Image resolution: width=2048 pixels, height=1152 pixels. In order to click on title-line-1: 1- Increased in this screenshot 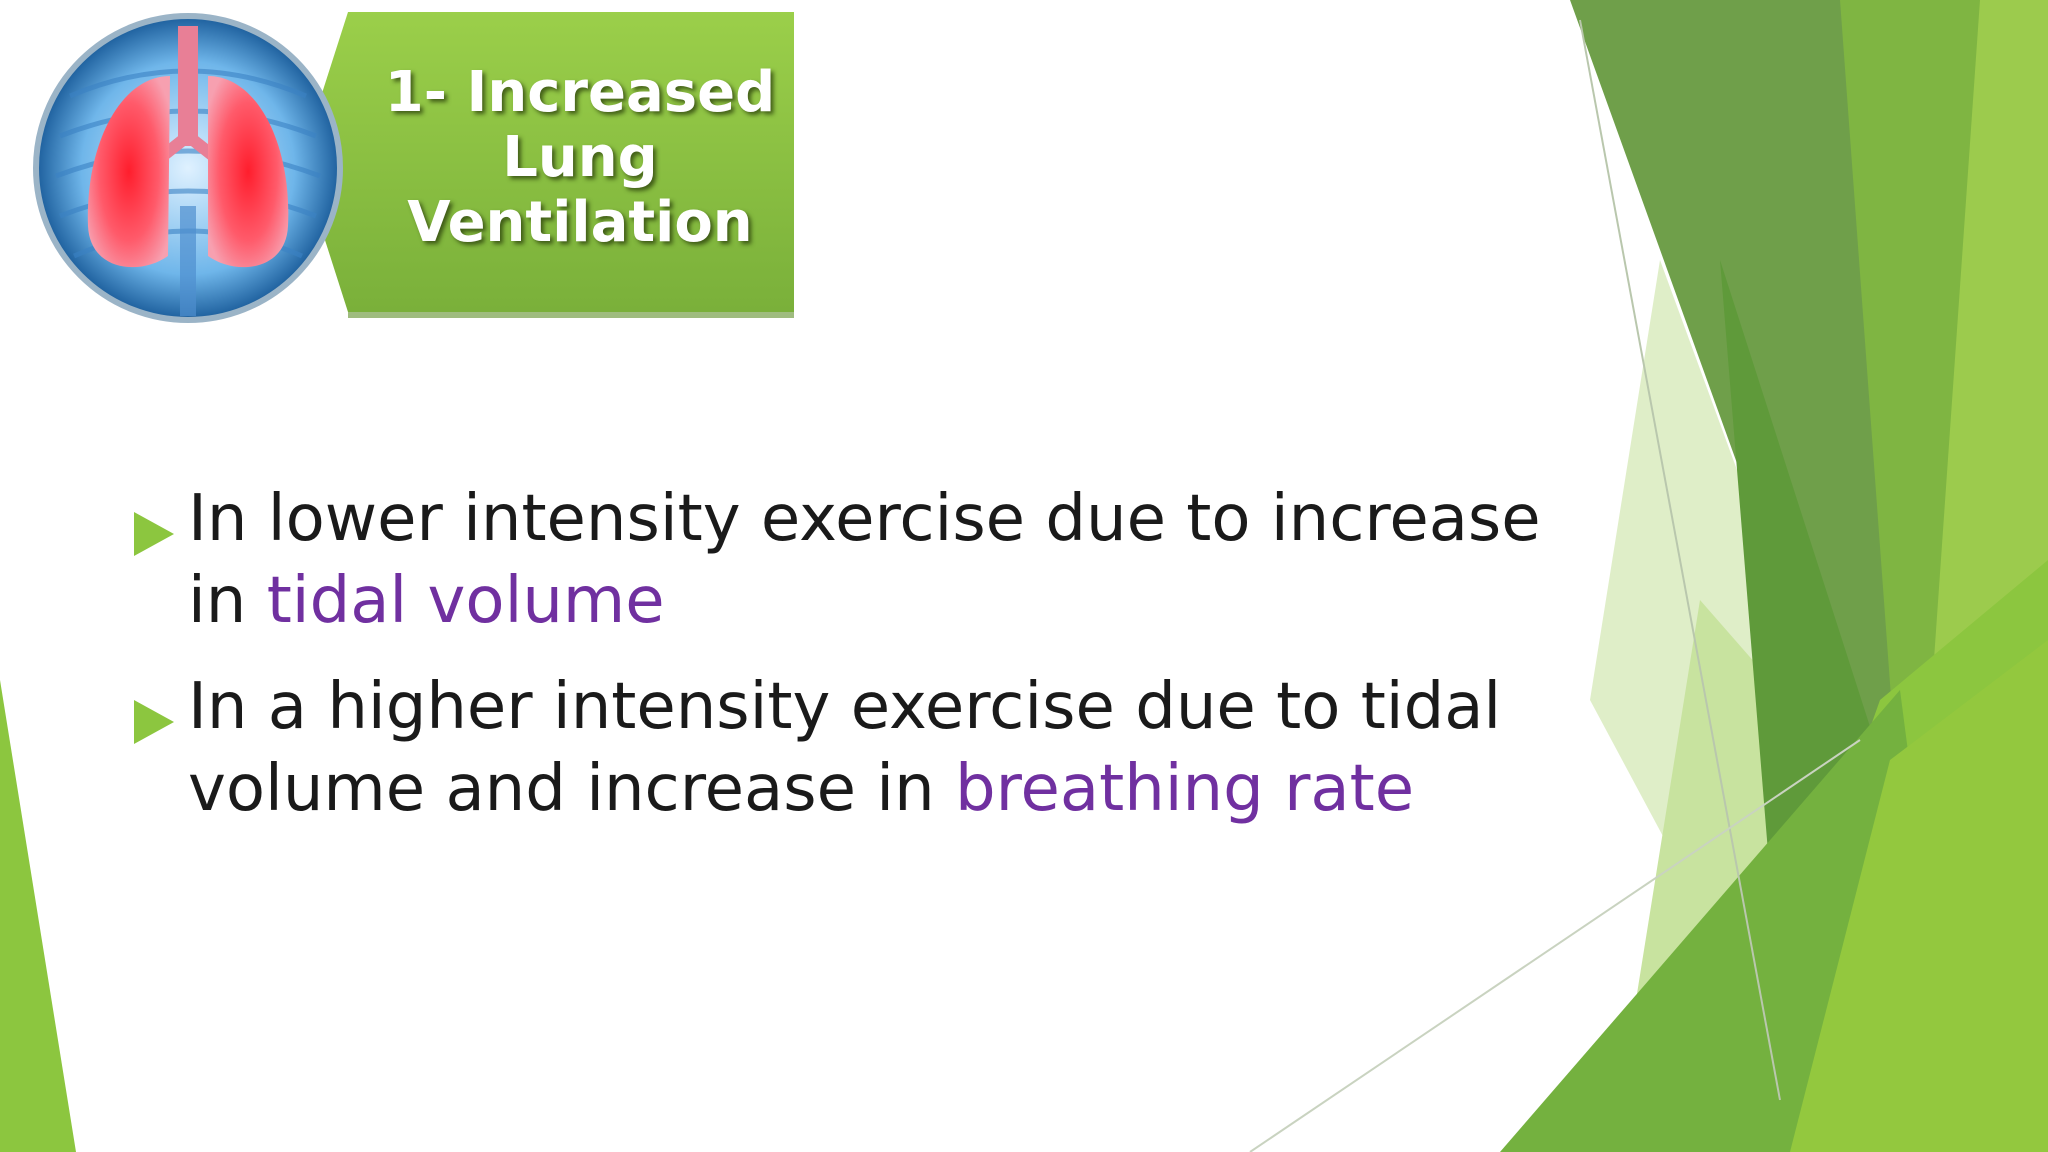, I will do `click(580, 92)`.